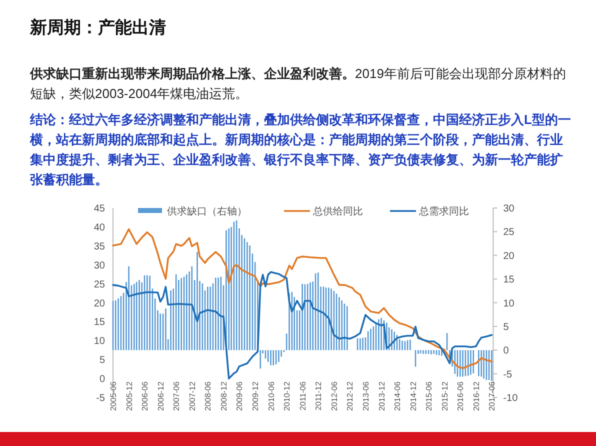  I want to click on legend-label: 供求缺口（右轴）, so click(207, 212).